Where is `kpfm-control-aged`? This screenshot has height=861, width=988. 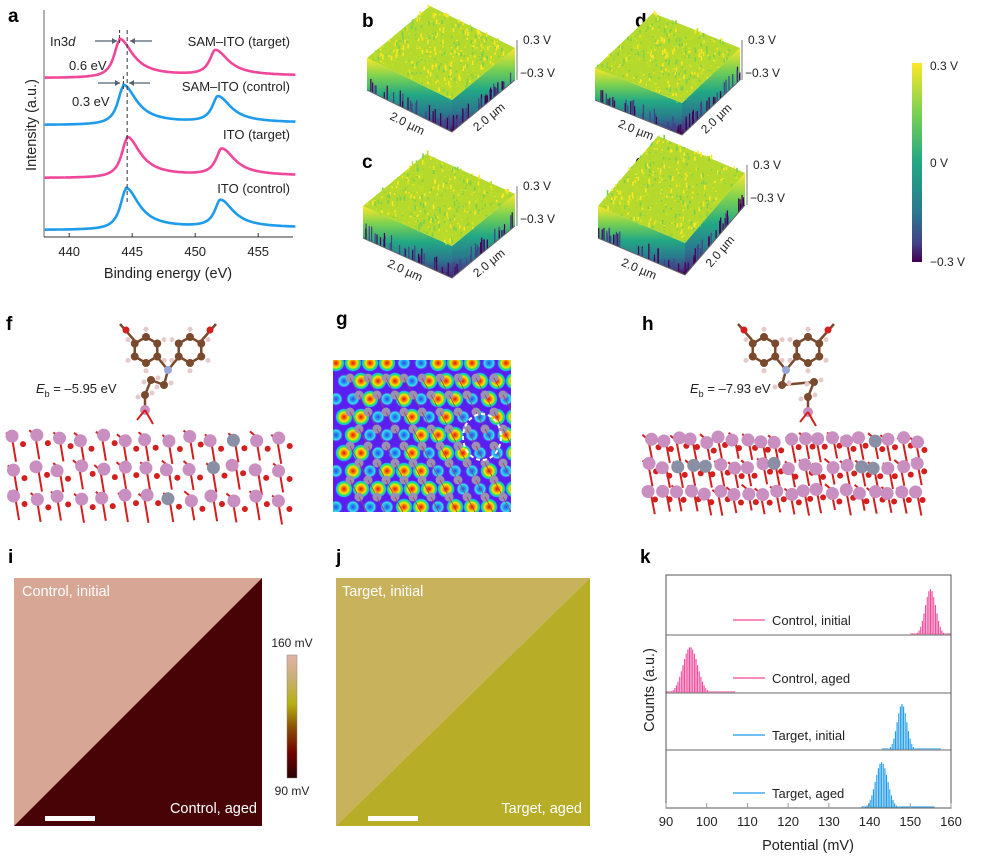 kpfm-control-aged is located at coordinates (138, 702).